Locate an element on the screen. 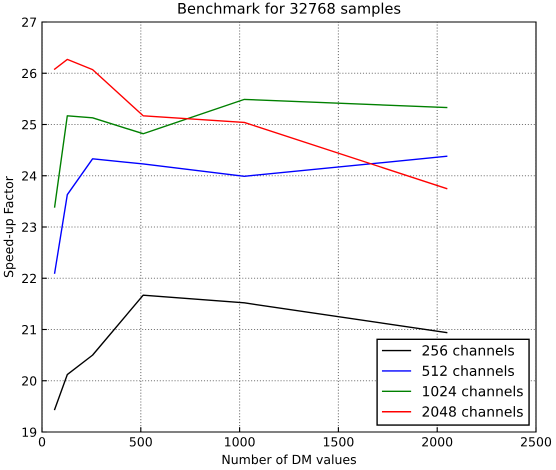 This screenshot has width=556, height=470. x-tick-label: 1000 is located at coordinates (240, 442).